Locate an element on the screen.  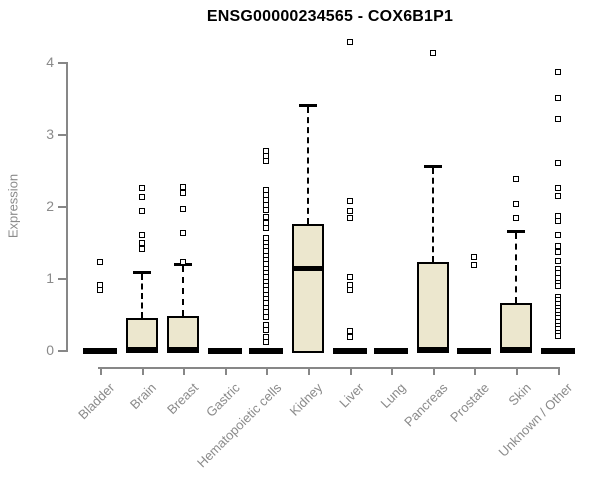
flat-bar-unknown-other is located at coordinates (557, 351).